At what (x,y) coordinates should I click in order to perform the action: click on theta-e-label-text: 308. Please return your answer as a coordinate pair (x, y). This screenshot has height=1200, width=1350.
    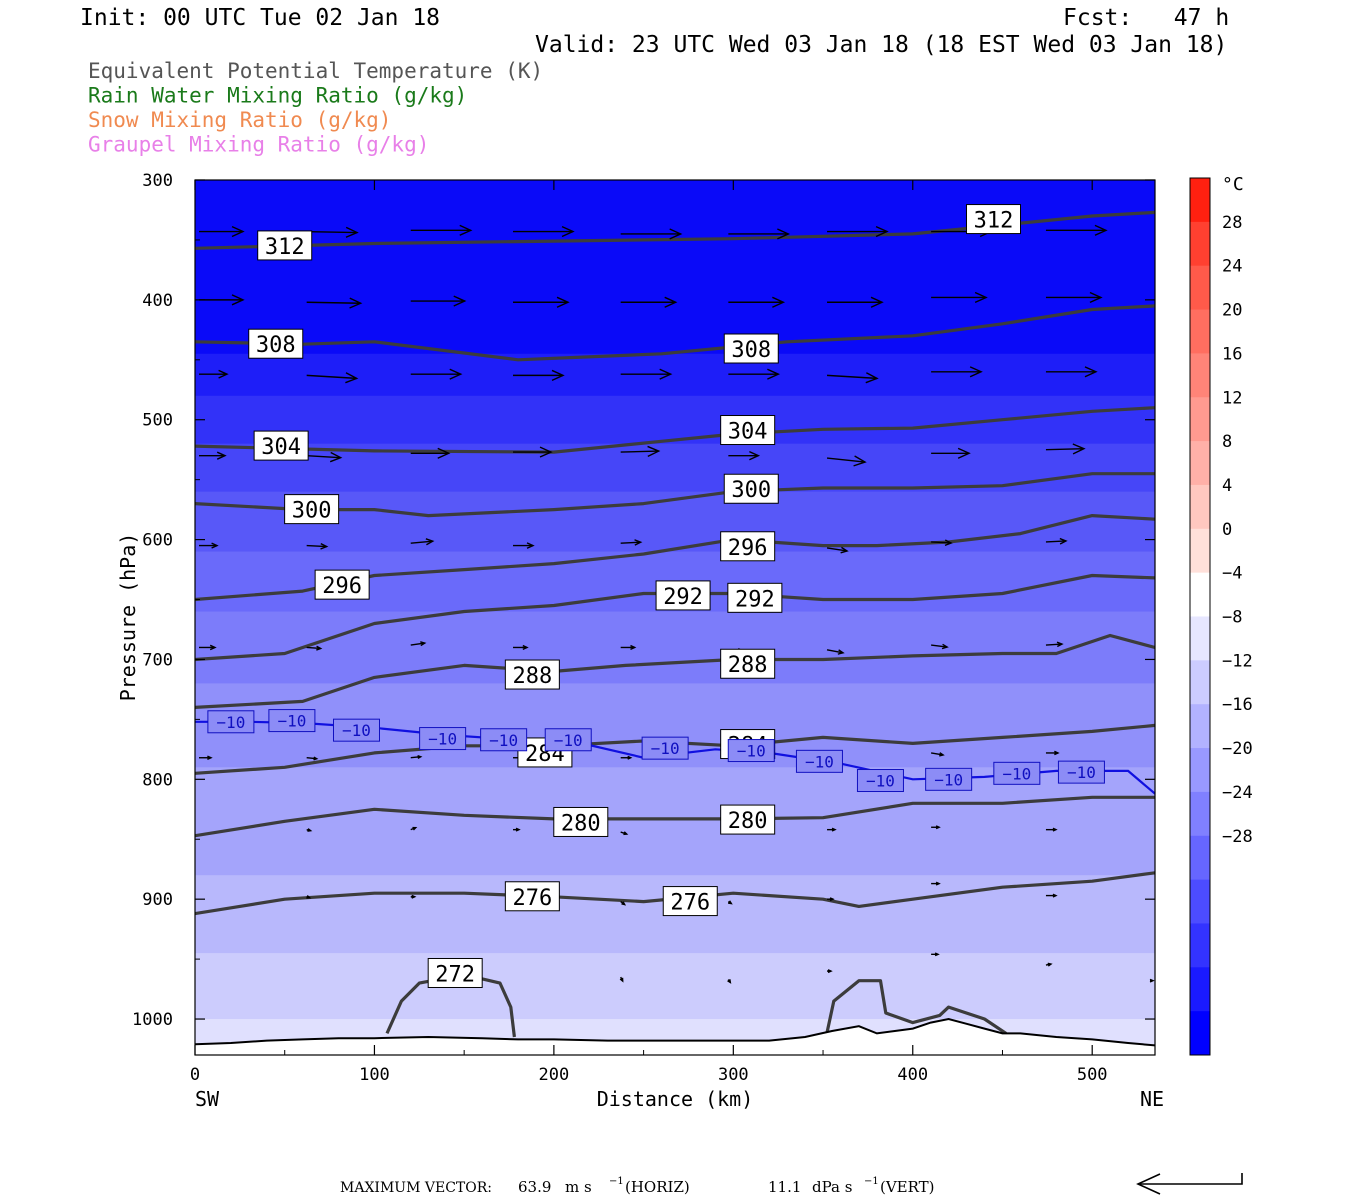
    Looking at the image, I should click on (751, 350).